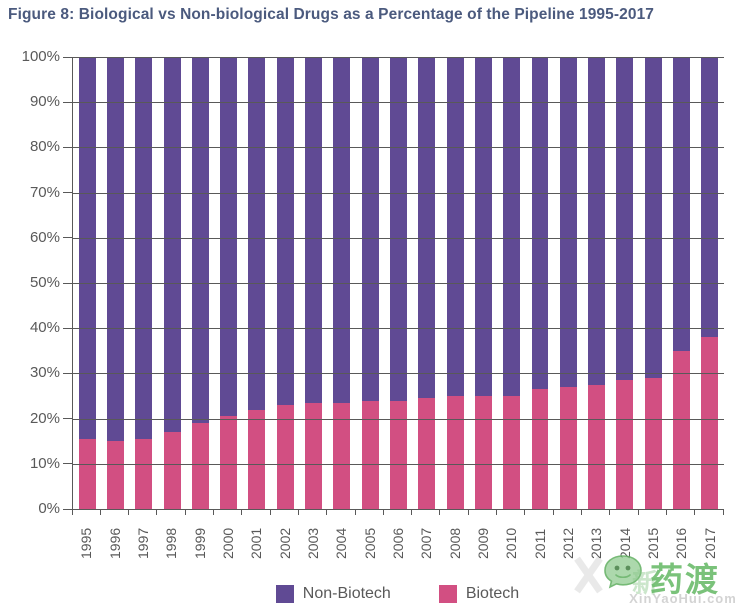 This screenshot has height=613, width=744. I want to click on y-tick-label-20pct: 20%, so click(44, 418).